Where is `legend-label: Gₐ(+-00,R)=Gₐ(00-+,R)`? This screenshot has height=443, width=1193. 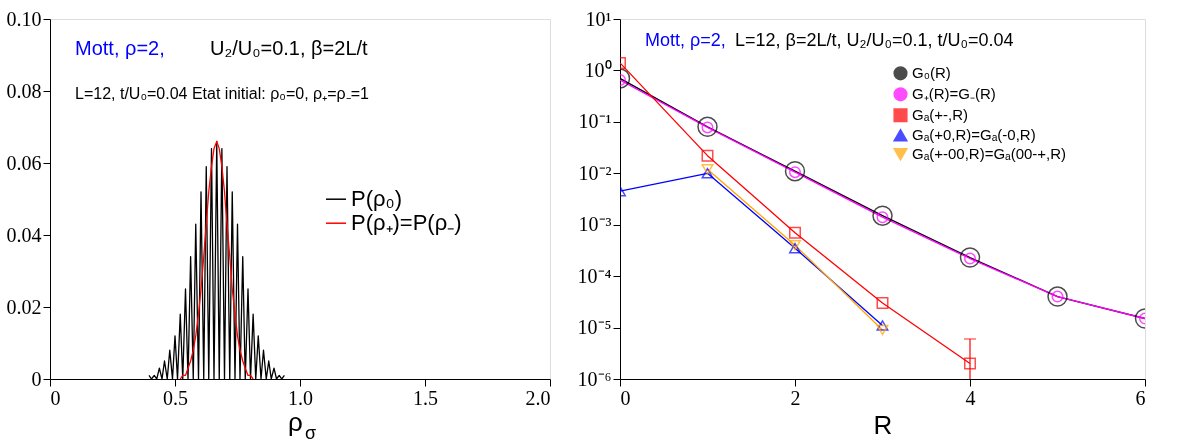
legend-label: Gₐ(+-00,R)=Gₐ(00-+,R) is located at coordinates (989, 154).